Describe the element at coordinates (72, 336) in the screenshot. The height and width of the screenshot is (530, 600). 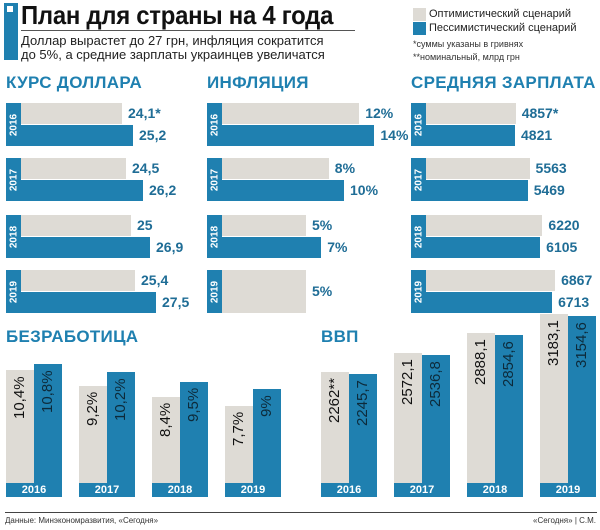
I see `chart-title-unemployment: БЕЗРАБОТИЦА` at that location.